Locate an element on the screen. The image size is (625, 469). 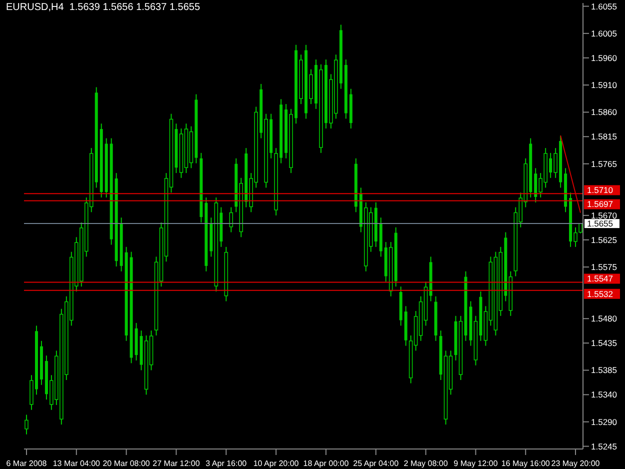
x-tick-label: 20 Mar 08:00 is located at coordinates (126, 463).